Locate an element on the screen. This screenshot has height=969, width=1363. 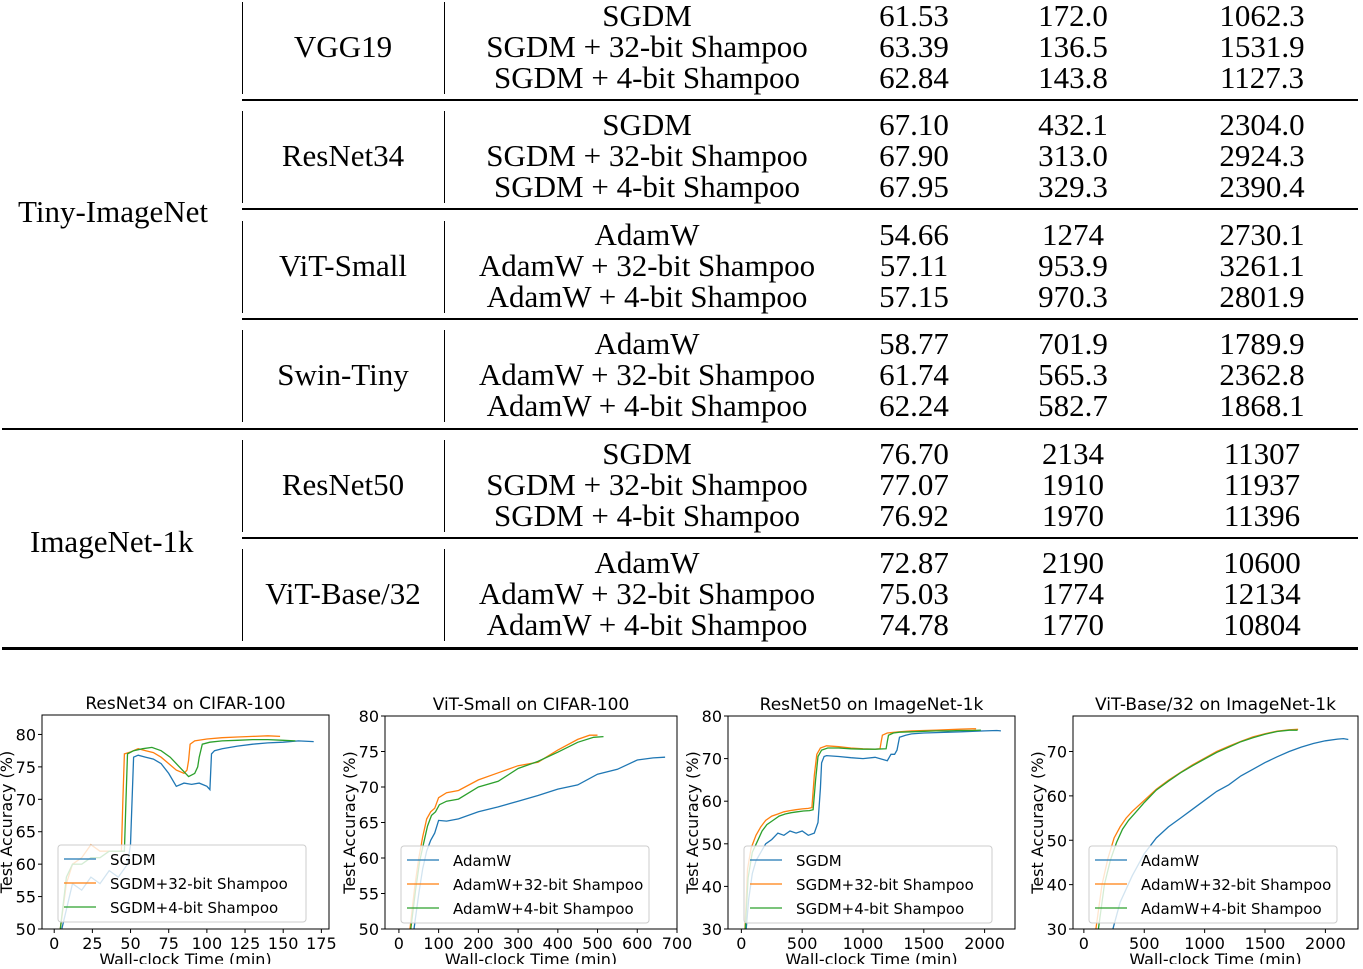
y-tick-label: 75 is located at coordinates (369, 752).